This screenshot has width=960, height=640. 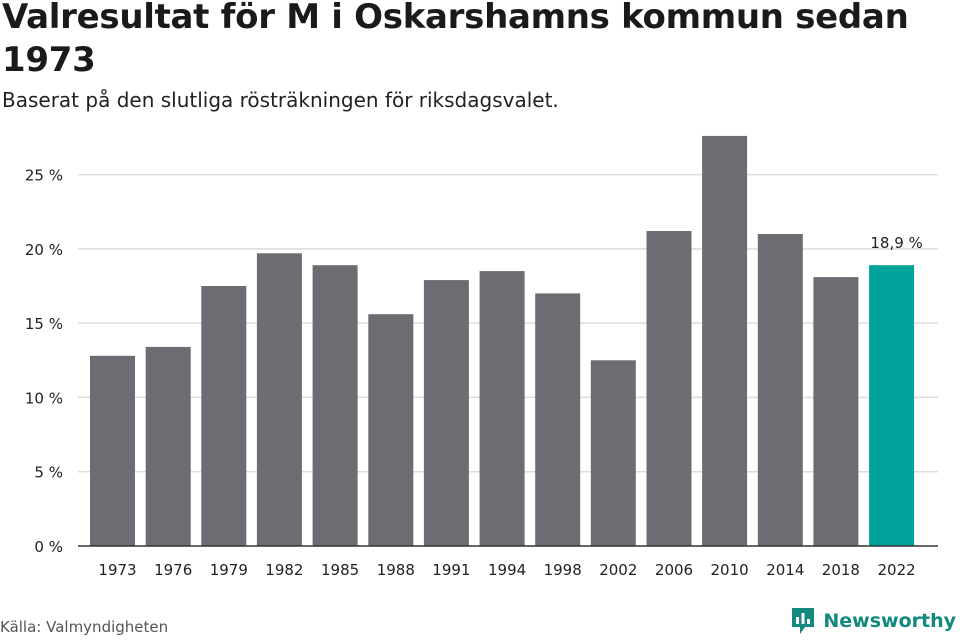 What do you see at coordinates (674, 570) in the screenshot?
I see `x-tick-label: 2006` at bounding box center [674, 570].